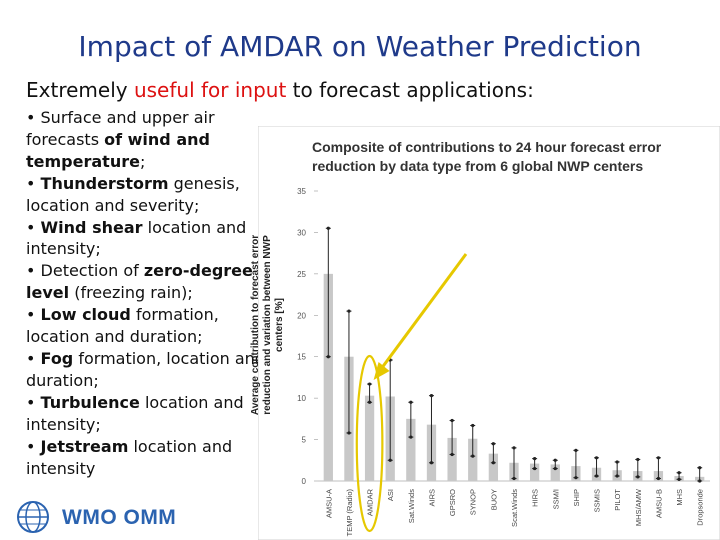 This screenshot has width=720, height=540. Describe the element at coordinates (136, 238) in the screenshot. I see `bullet-item: • Wind shear location and intensity;` at that location.